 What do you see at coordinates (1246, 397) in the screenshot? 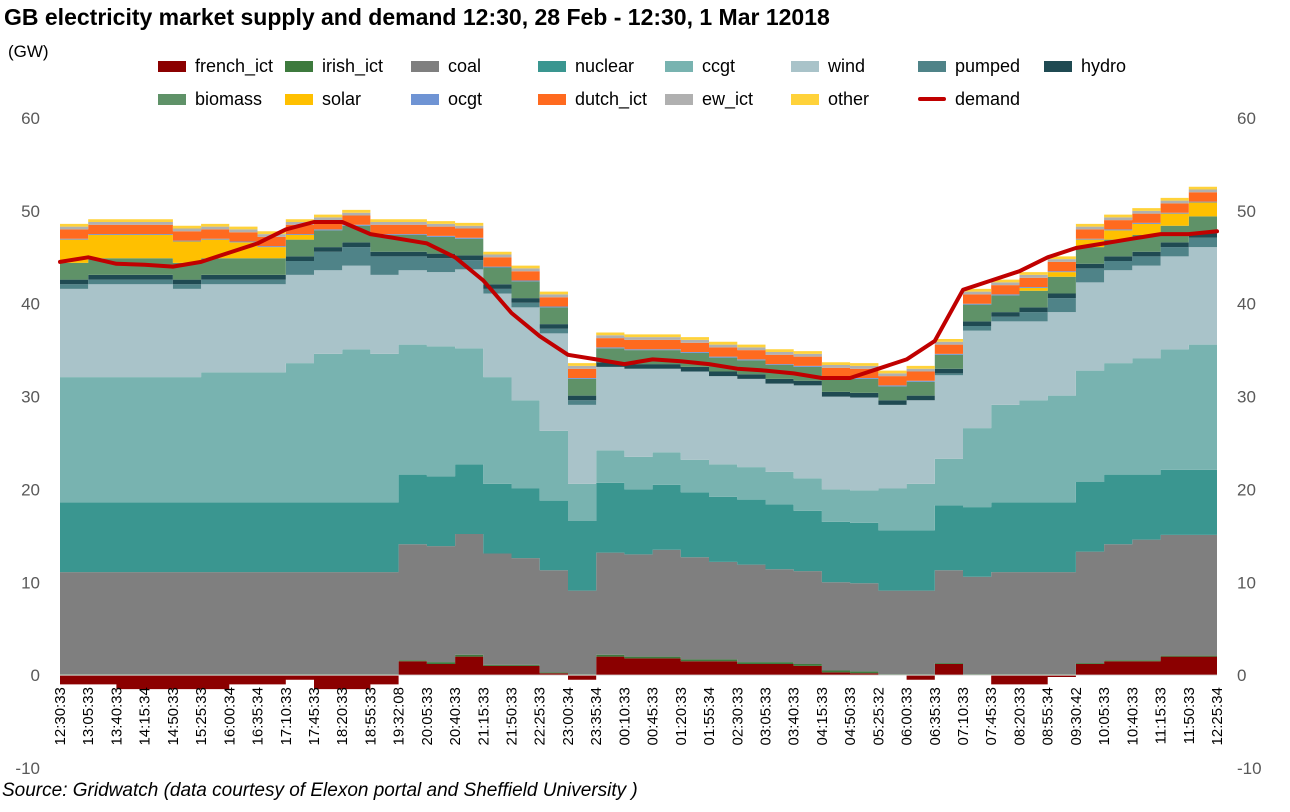
I see `y-tick-right: 30` at bounding box center [1246, 397].